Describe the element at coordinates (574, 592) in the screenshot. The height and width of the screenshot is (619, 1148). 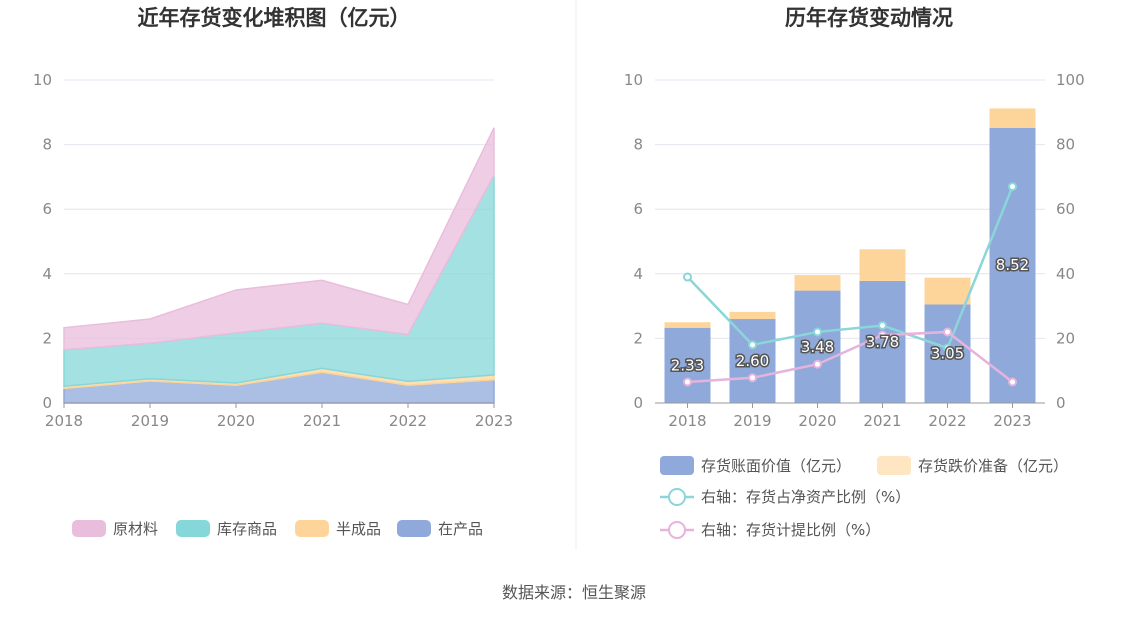
I see `data-source-text: 数据来源：恒生聚源` at that location.